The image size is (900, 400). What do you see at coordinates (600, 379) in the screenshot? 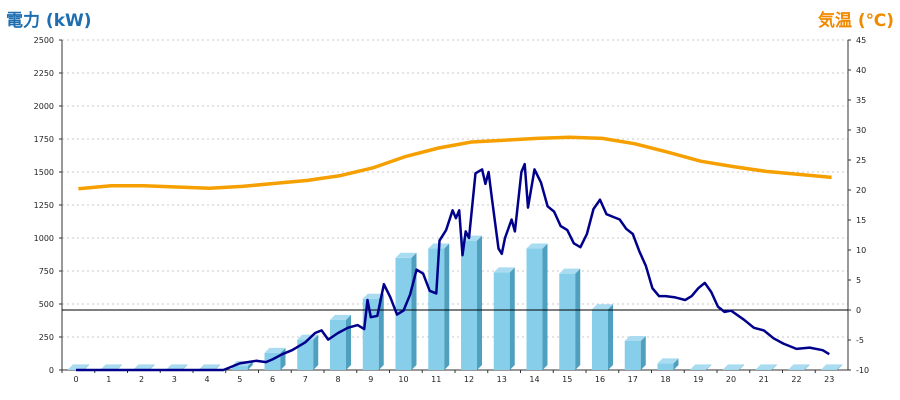
I see `x-tick-label: 16` at bounding box center [600, 379].